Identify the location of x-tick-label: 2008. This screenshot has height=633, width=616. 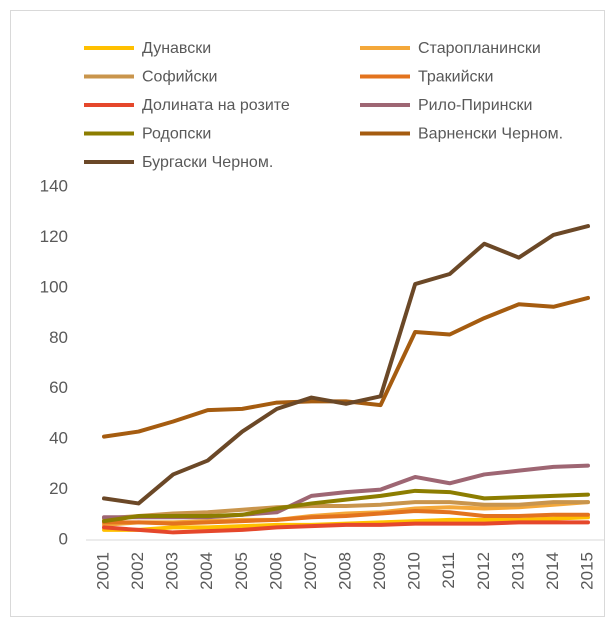
(344, 571).